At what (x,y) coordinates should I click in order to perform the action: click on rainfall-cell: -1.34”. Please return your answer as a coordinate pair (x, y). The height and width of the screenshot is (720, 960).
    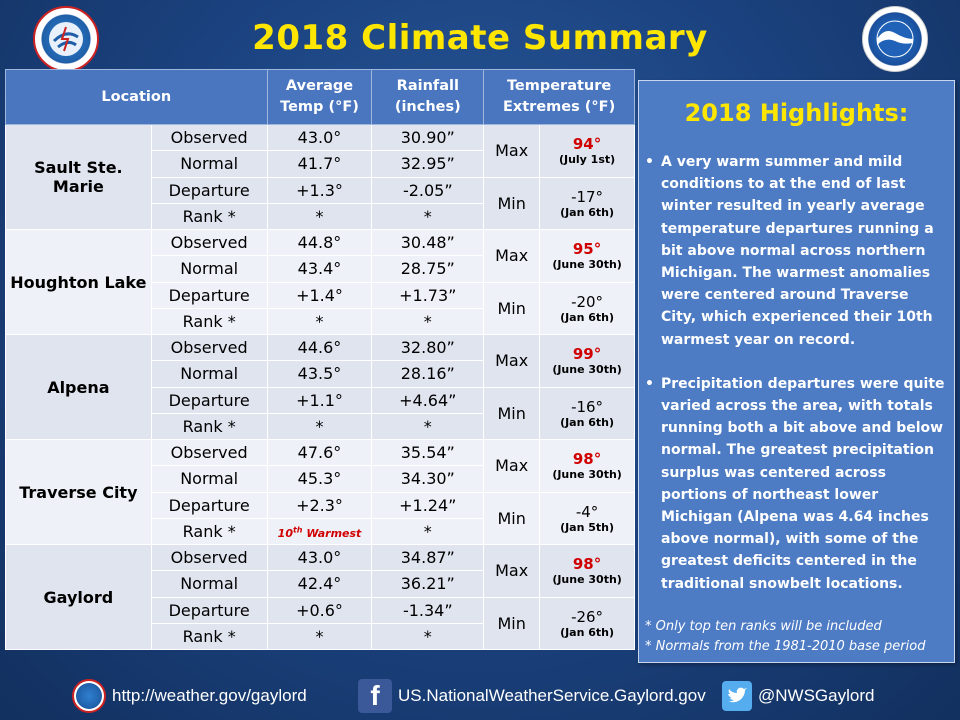
    Looking at the image, I should click on (428, 610).